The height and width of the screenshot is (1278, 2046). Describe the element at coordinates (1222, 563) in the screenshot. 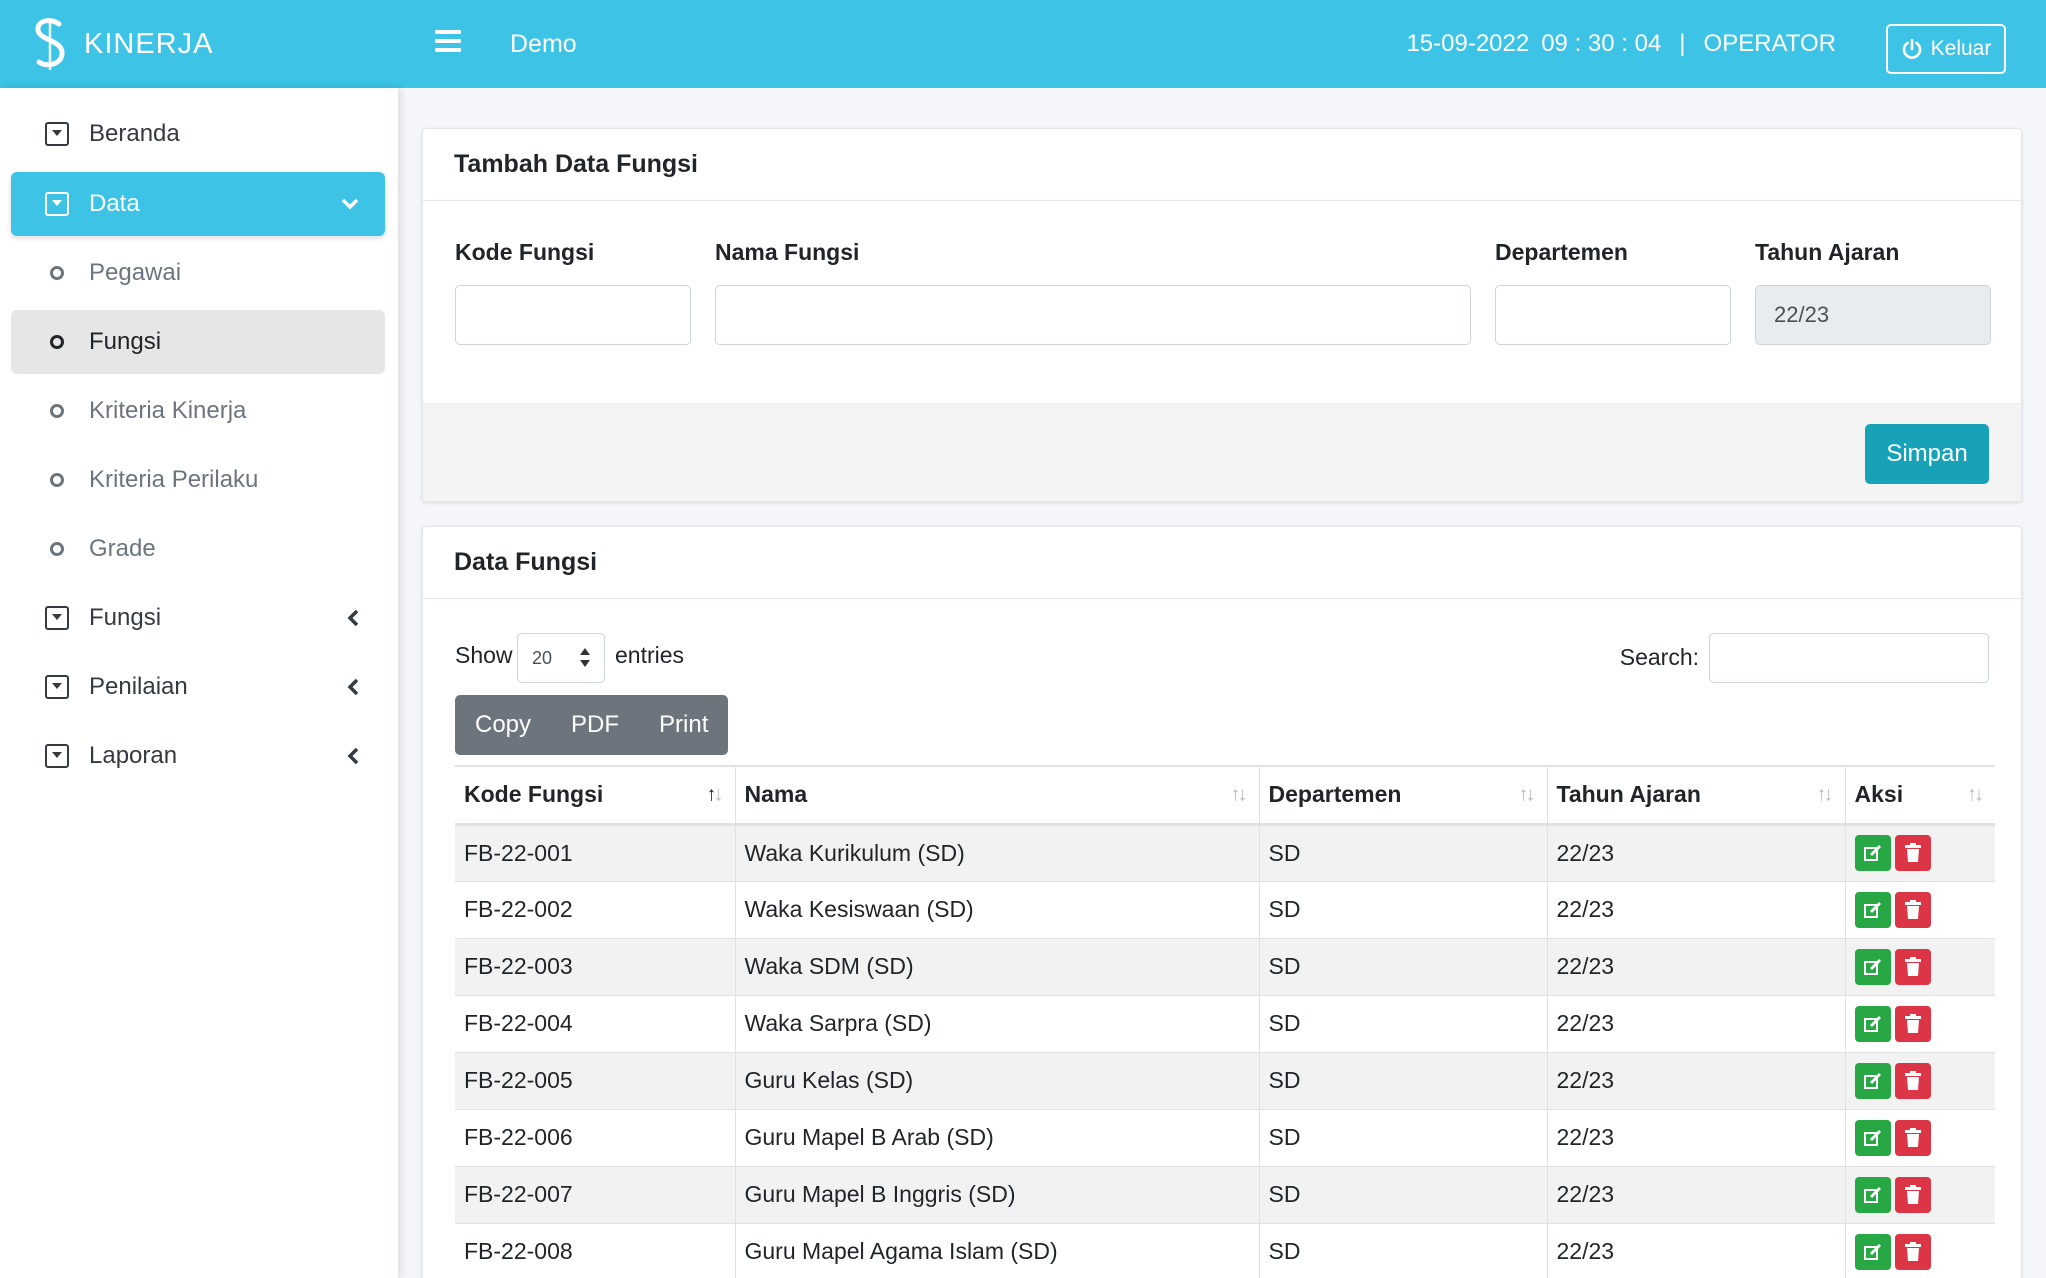

I see `data-table-title: Data Fungsi` at that location.